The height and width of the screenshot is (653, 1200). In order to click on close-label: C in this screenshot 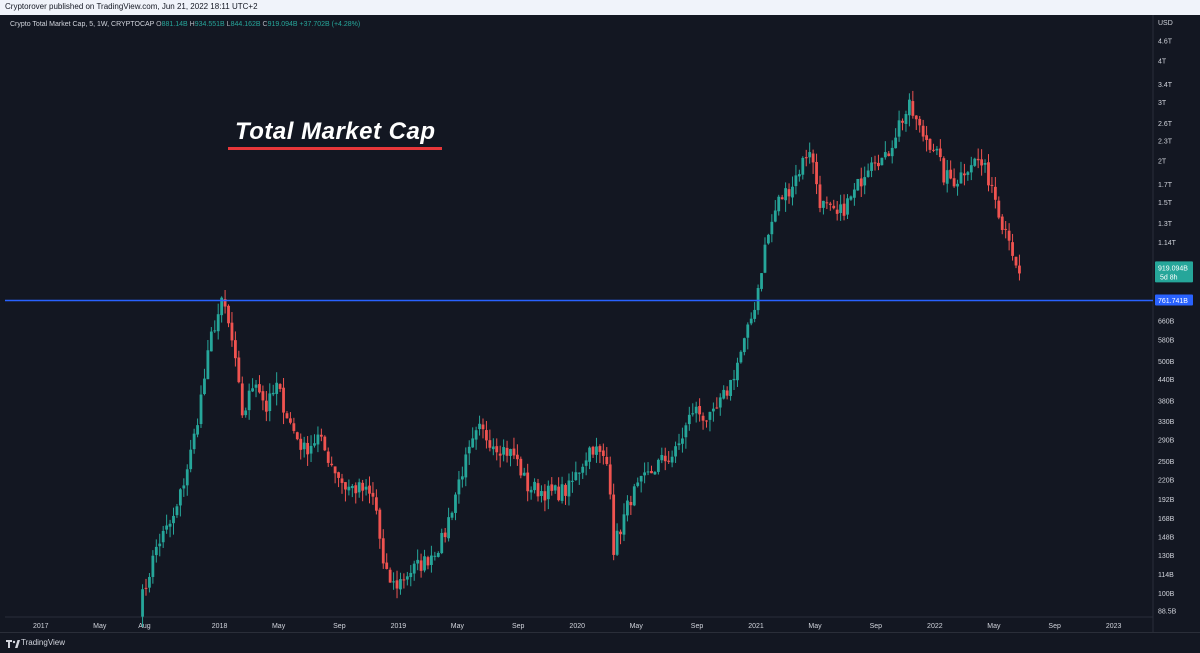, I will do `click(265, 24)`.